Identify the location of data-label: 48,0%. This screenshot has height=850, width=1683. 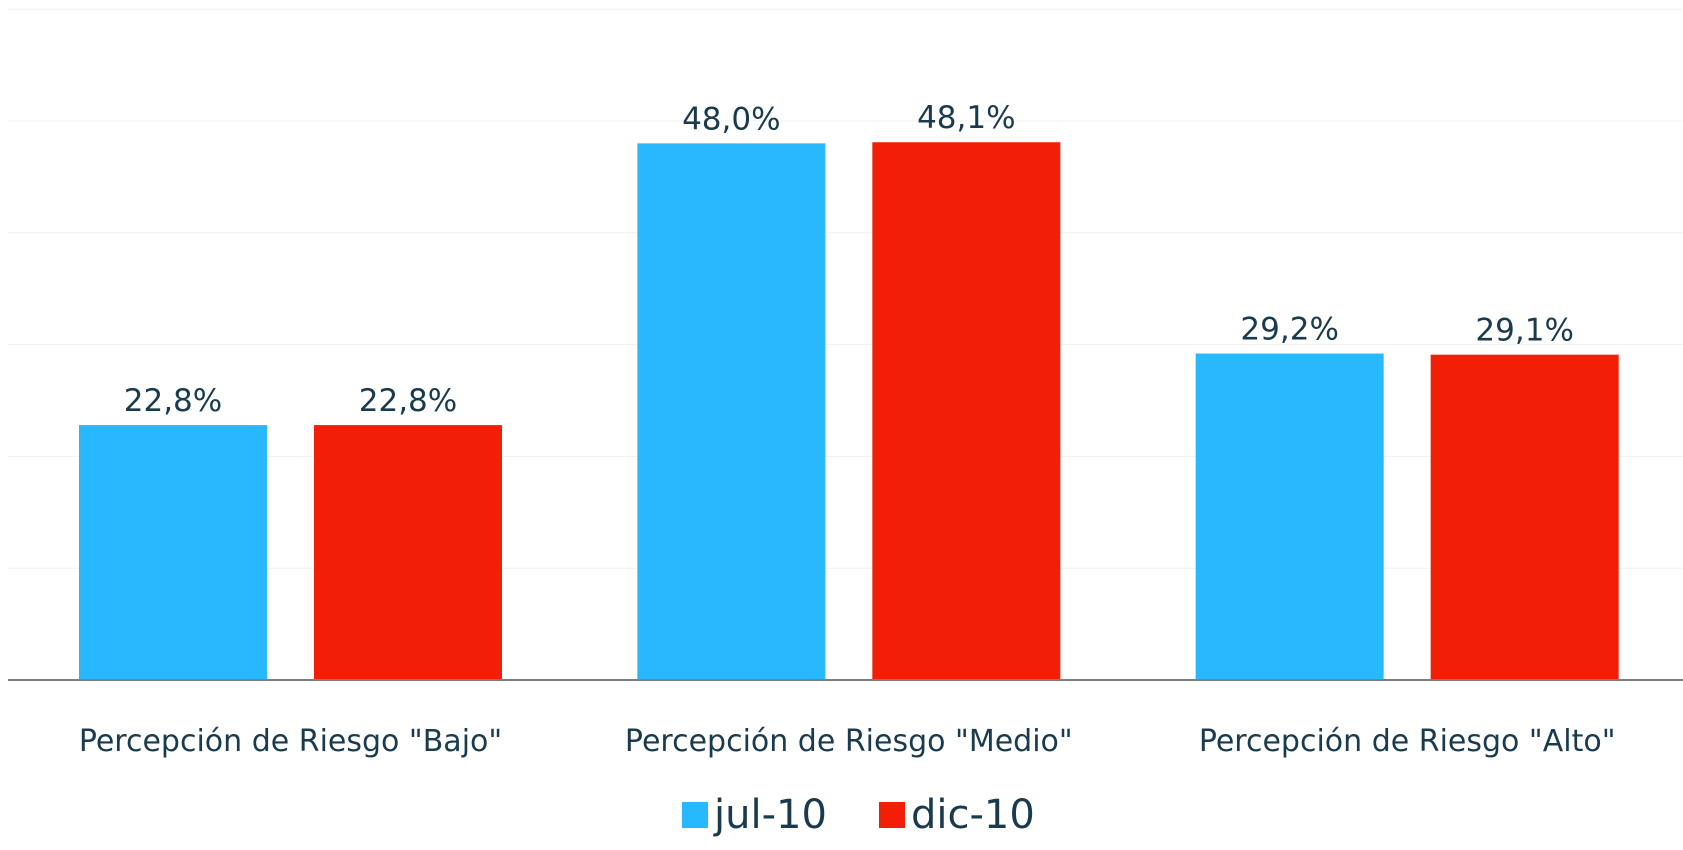
(731, 119).